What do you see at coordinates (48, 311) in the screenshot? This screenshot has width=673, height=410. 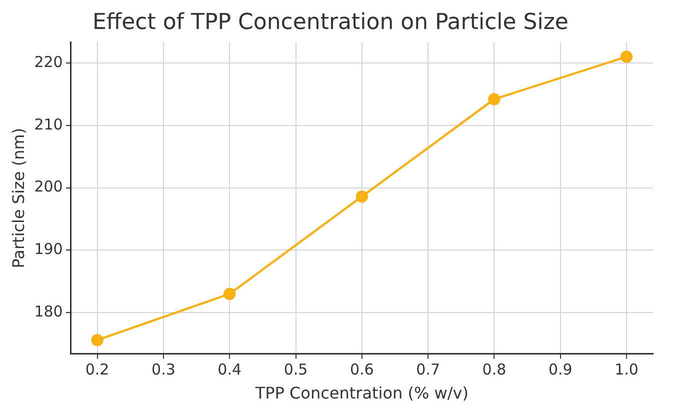 I see `y-tick-label: 180` at bounding box center [48, 311].